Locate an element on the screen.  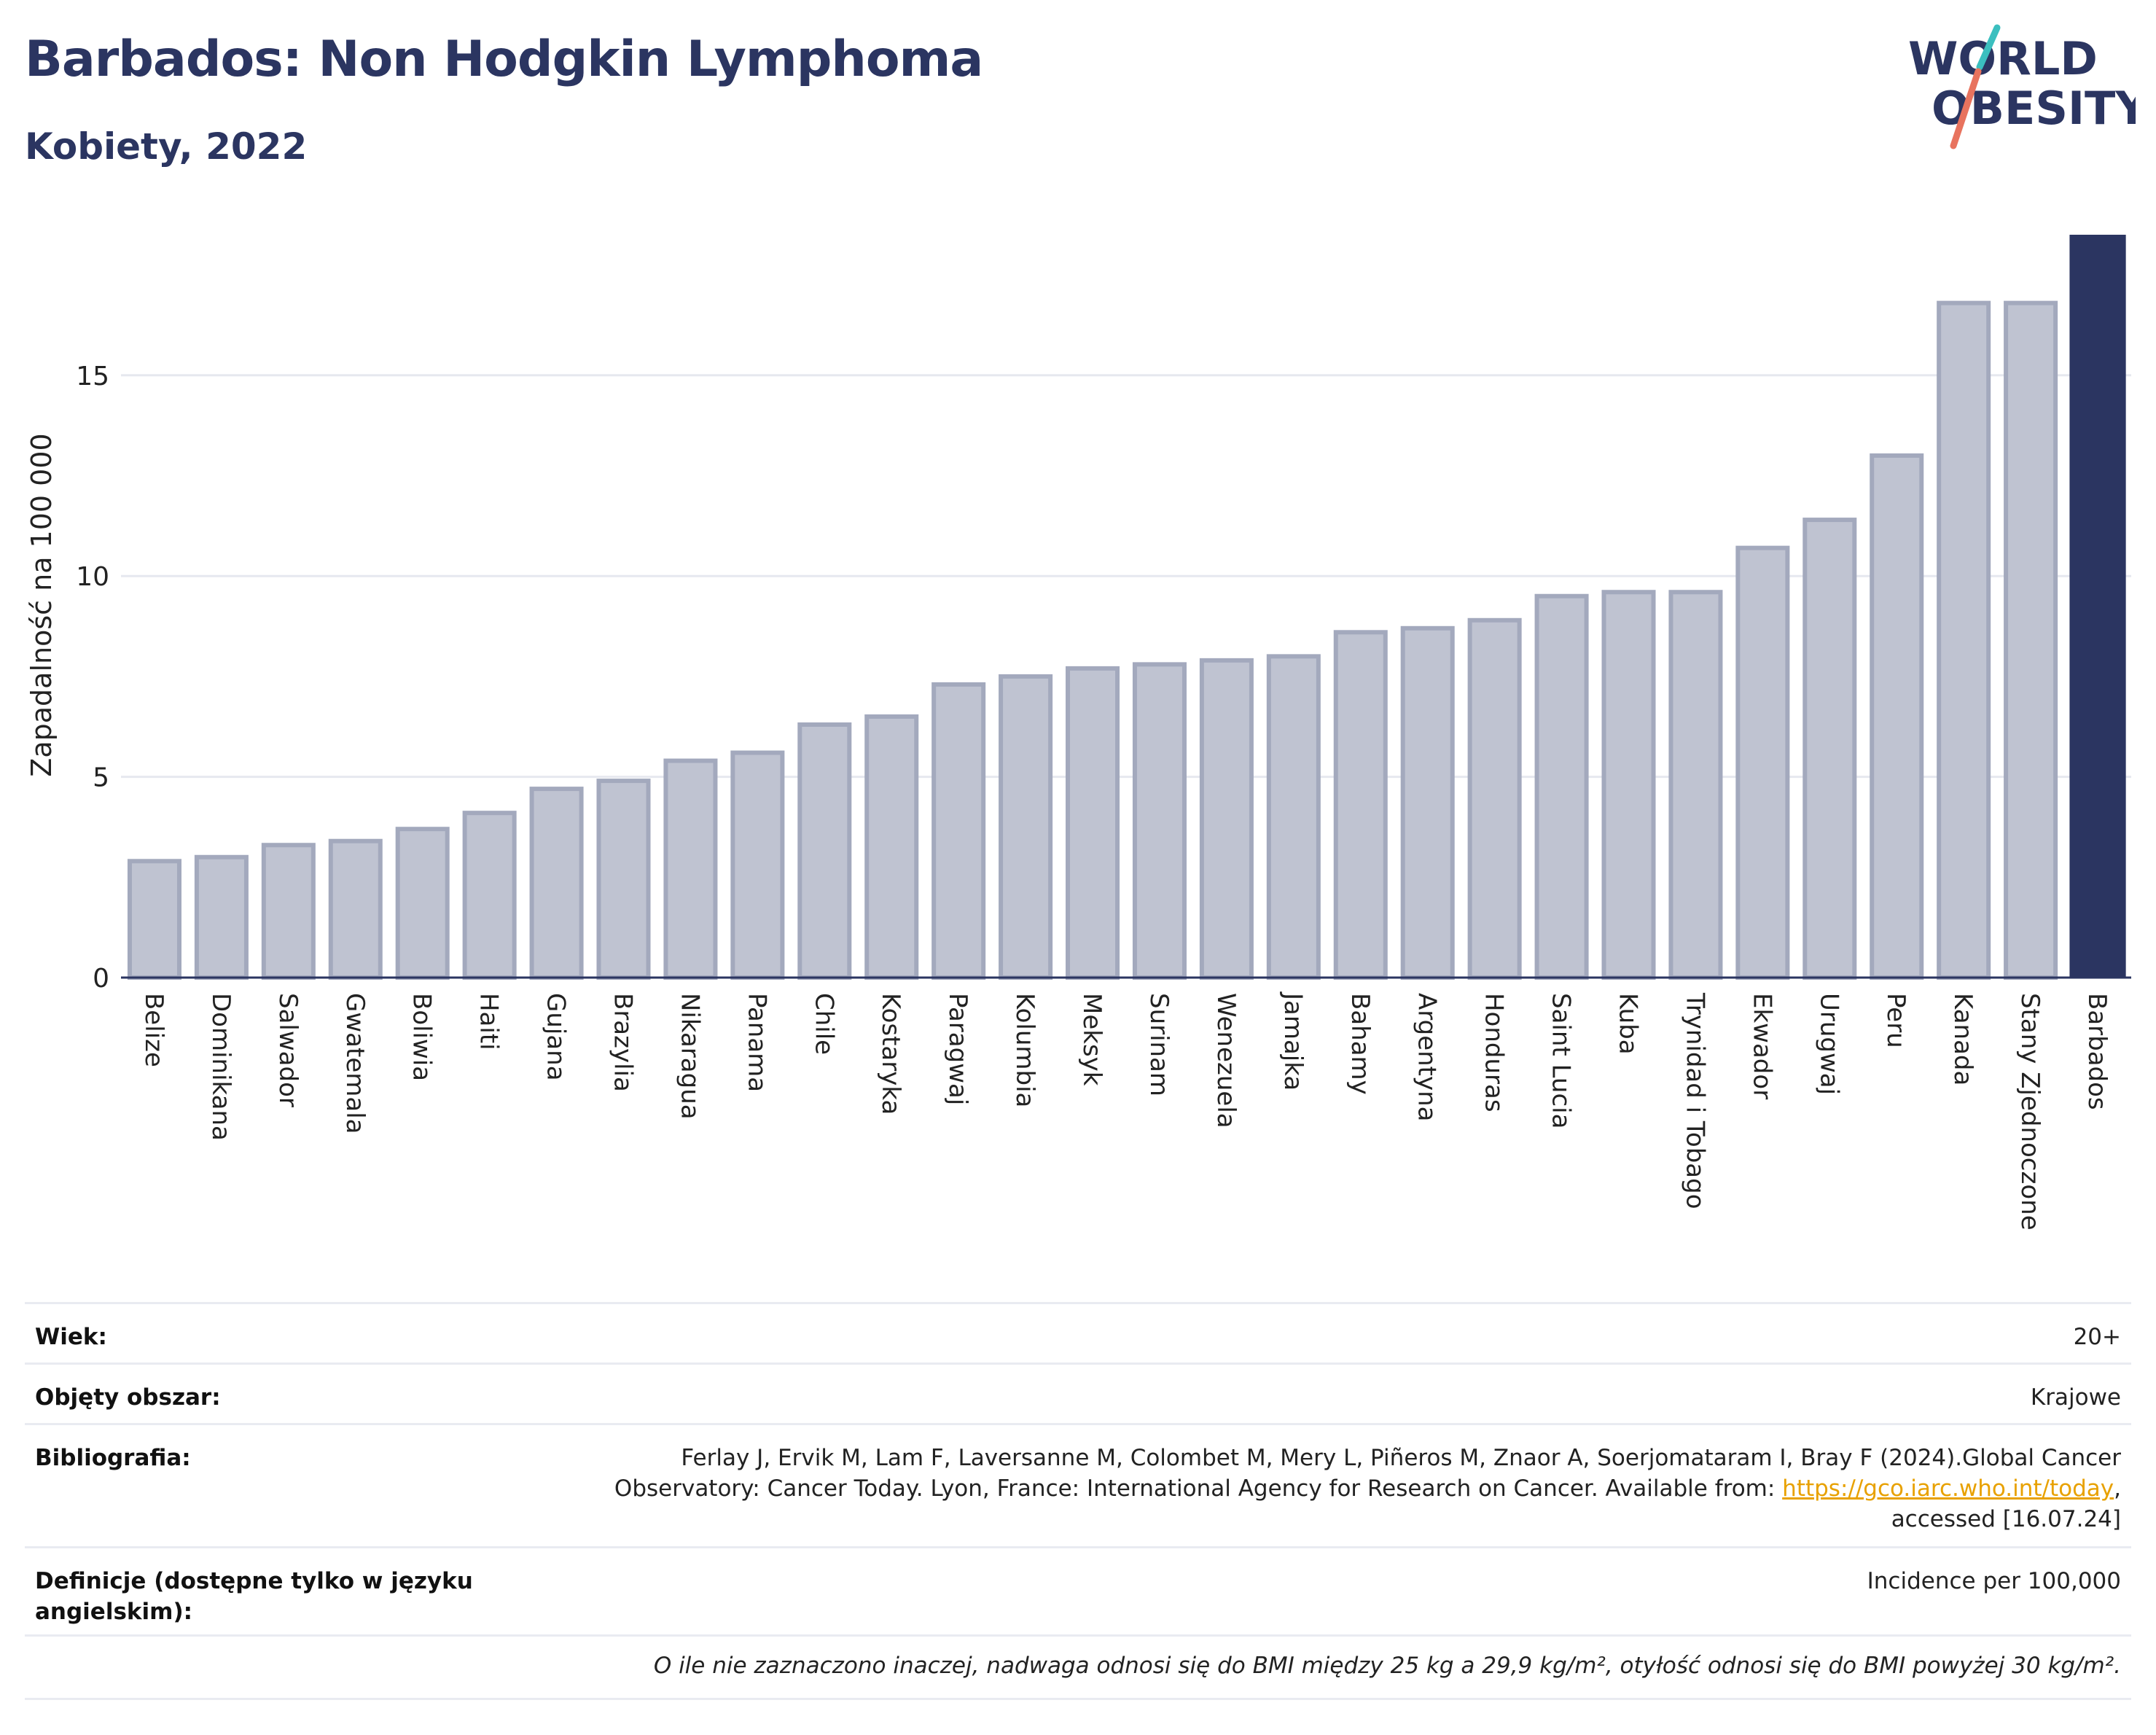
bibliography-label: Bibliografia: is located at coordinates (113, 1458).